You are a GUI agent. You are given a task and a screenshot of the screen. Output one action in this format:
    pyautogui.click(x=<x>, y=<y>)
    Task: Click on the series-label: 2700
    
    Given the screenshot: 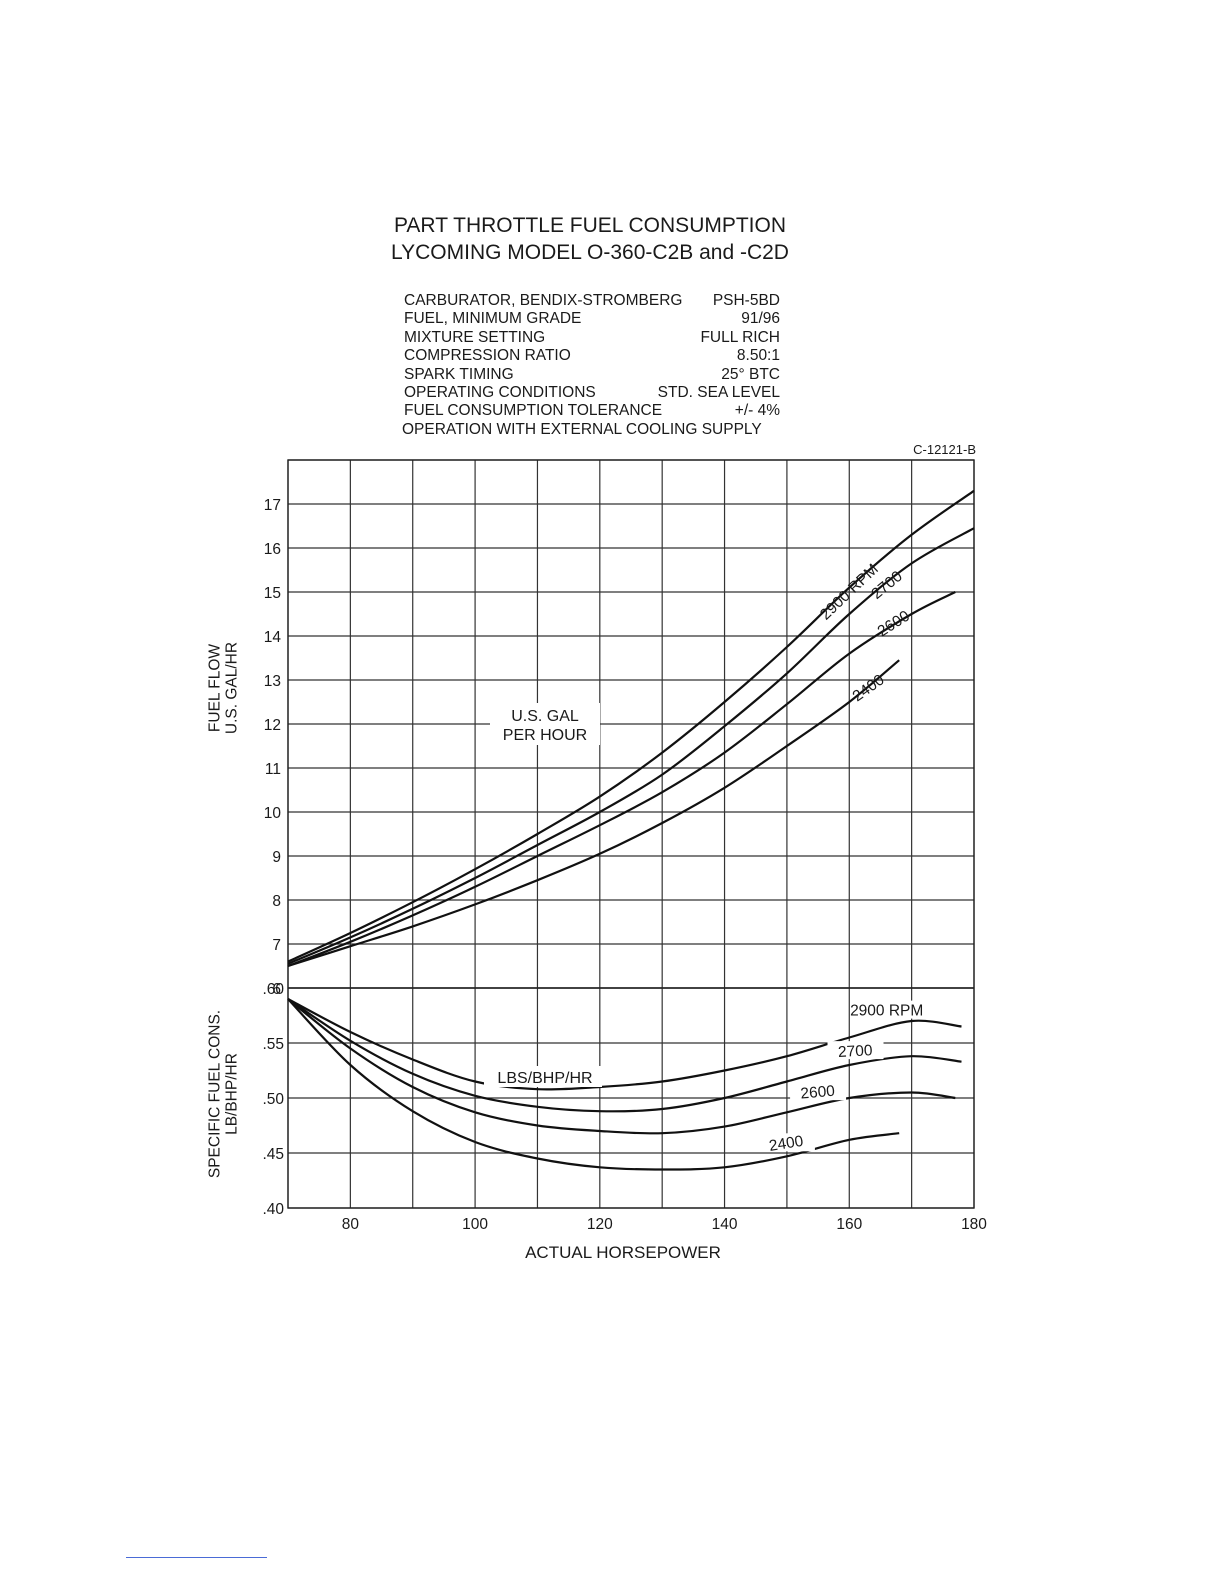 What is the action you would take?
    pyautogui.click(x=856, y=1051)
    